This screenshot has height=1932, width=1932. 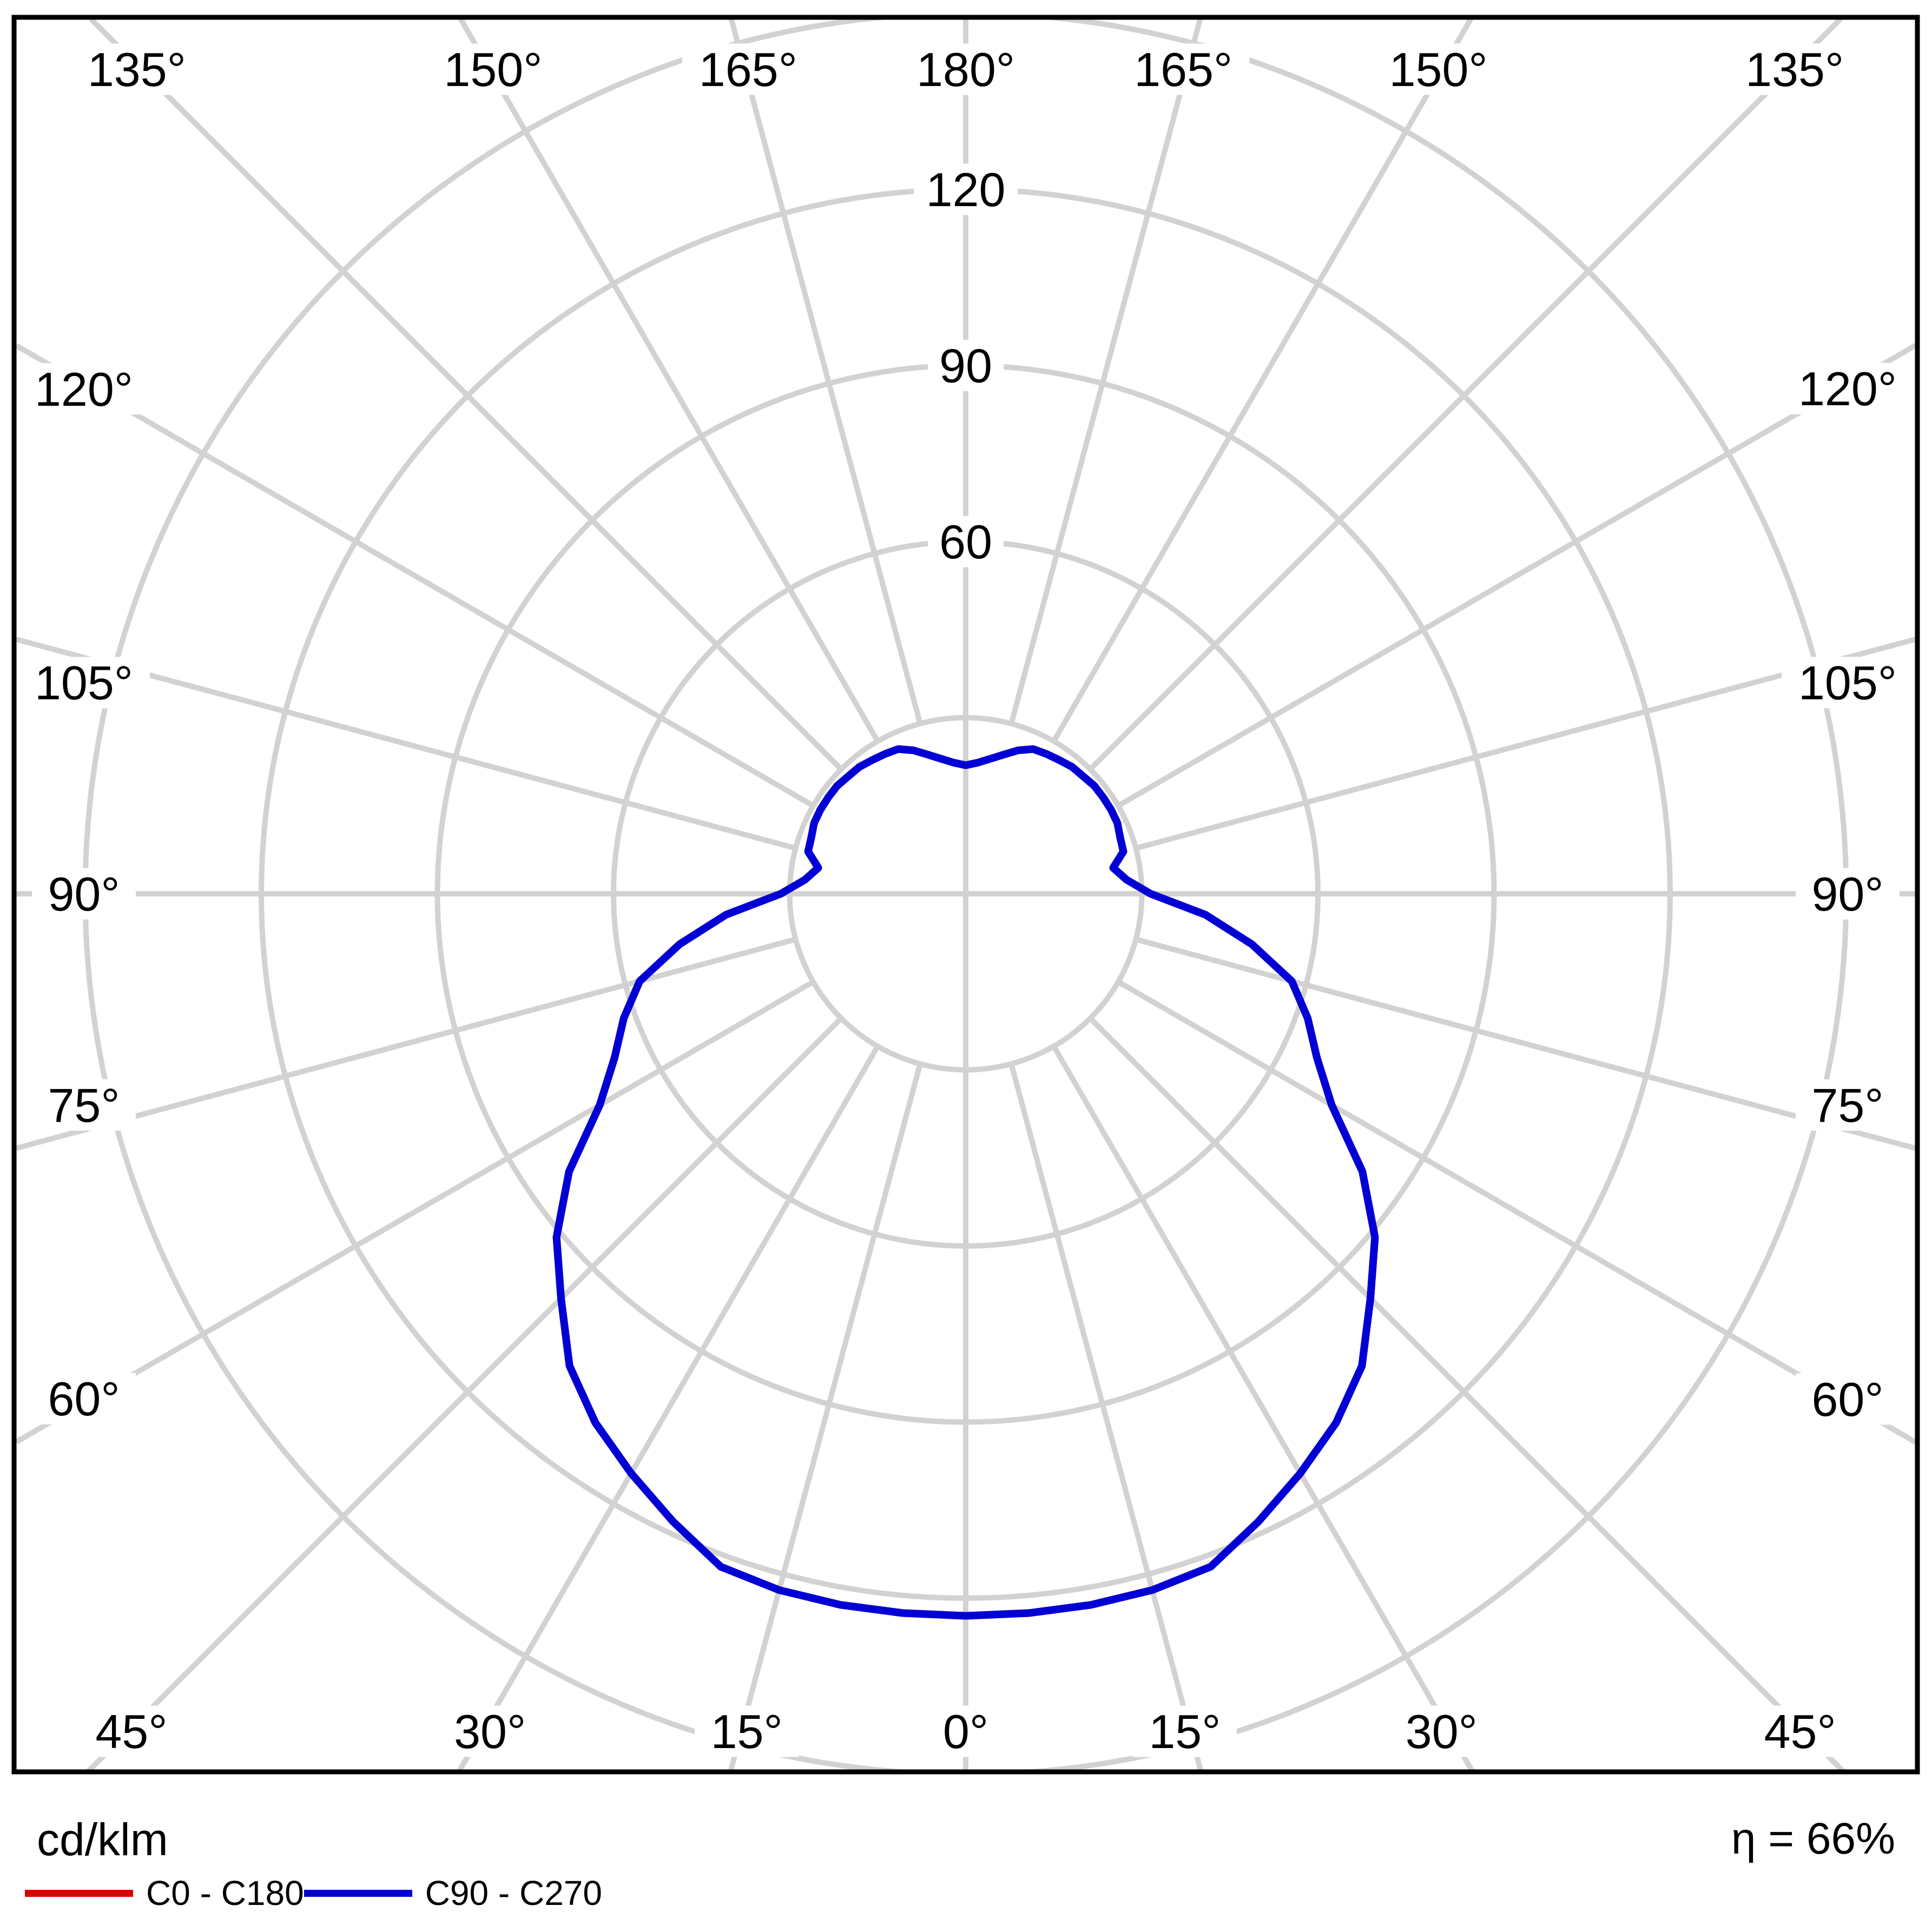 What do you see at coordinates (102, 1839) in the screenshot?
I see `unit-label: cd/klm` at bounding box center [102, 1839].